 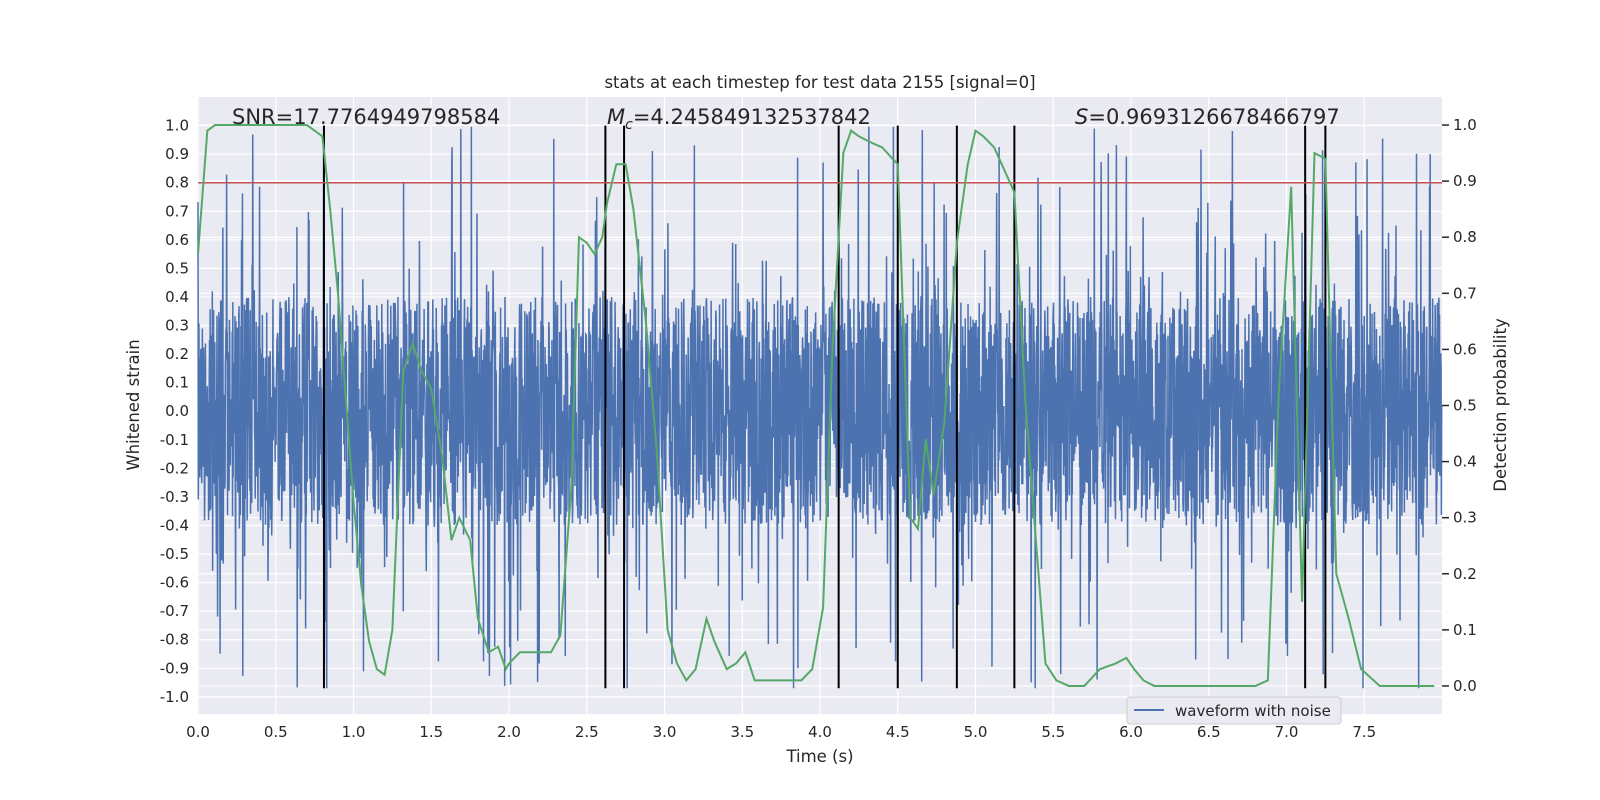 I want to click on s-symbol: S, so click(x=1081, y=117).